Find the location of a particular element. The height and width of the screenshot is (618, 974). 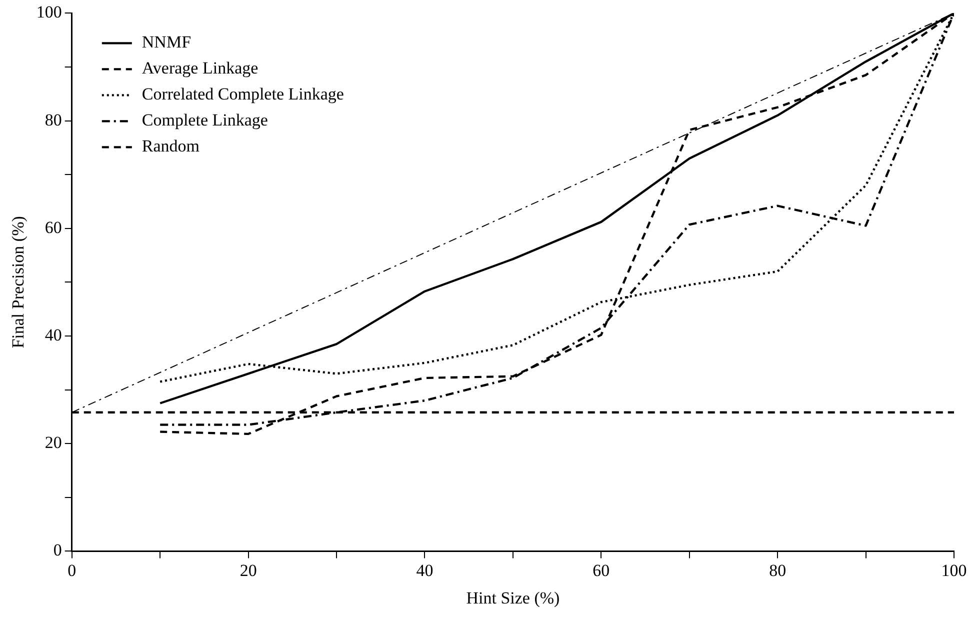

x-tick-label: 60 is located at coordinates (601, 570).